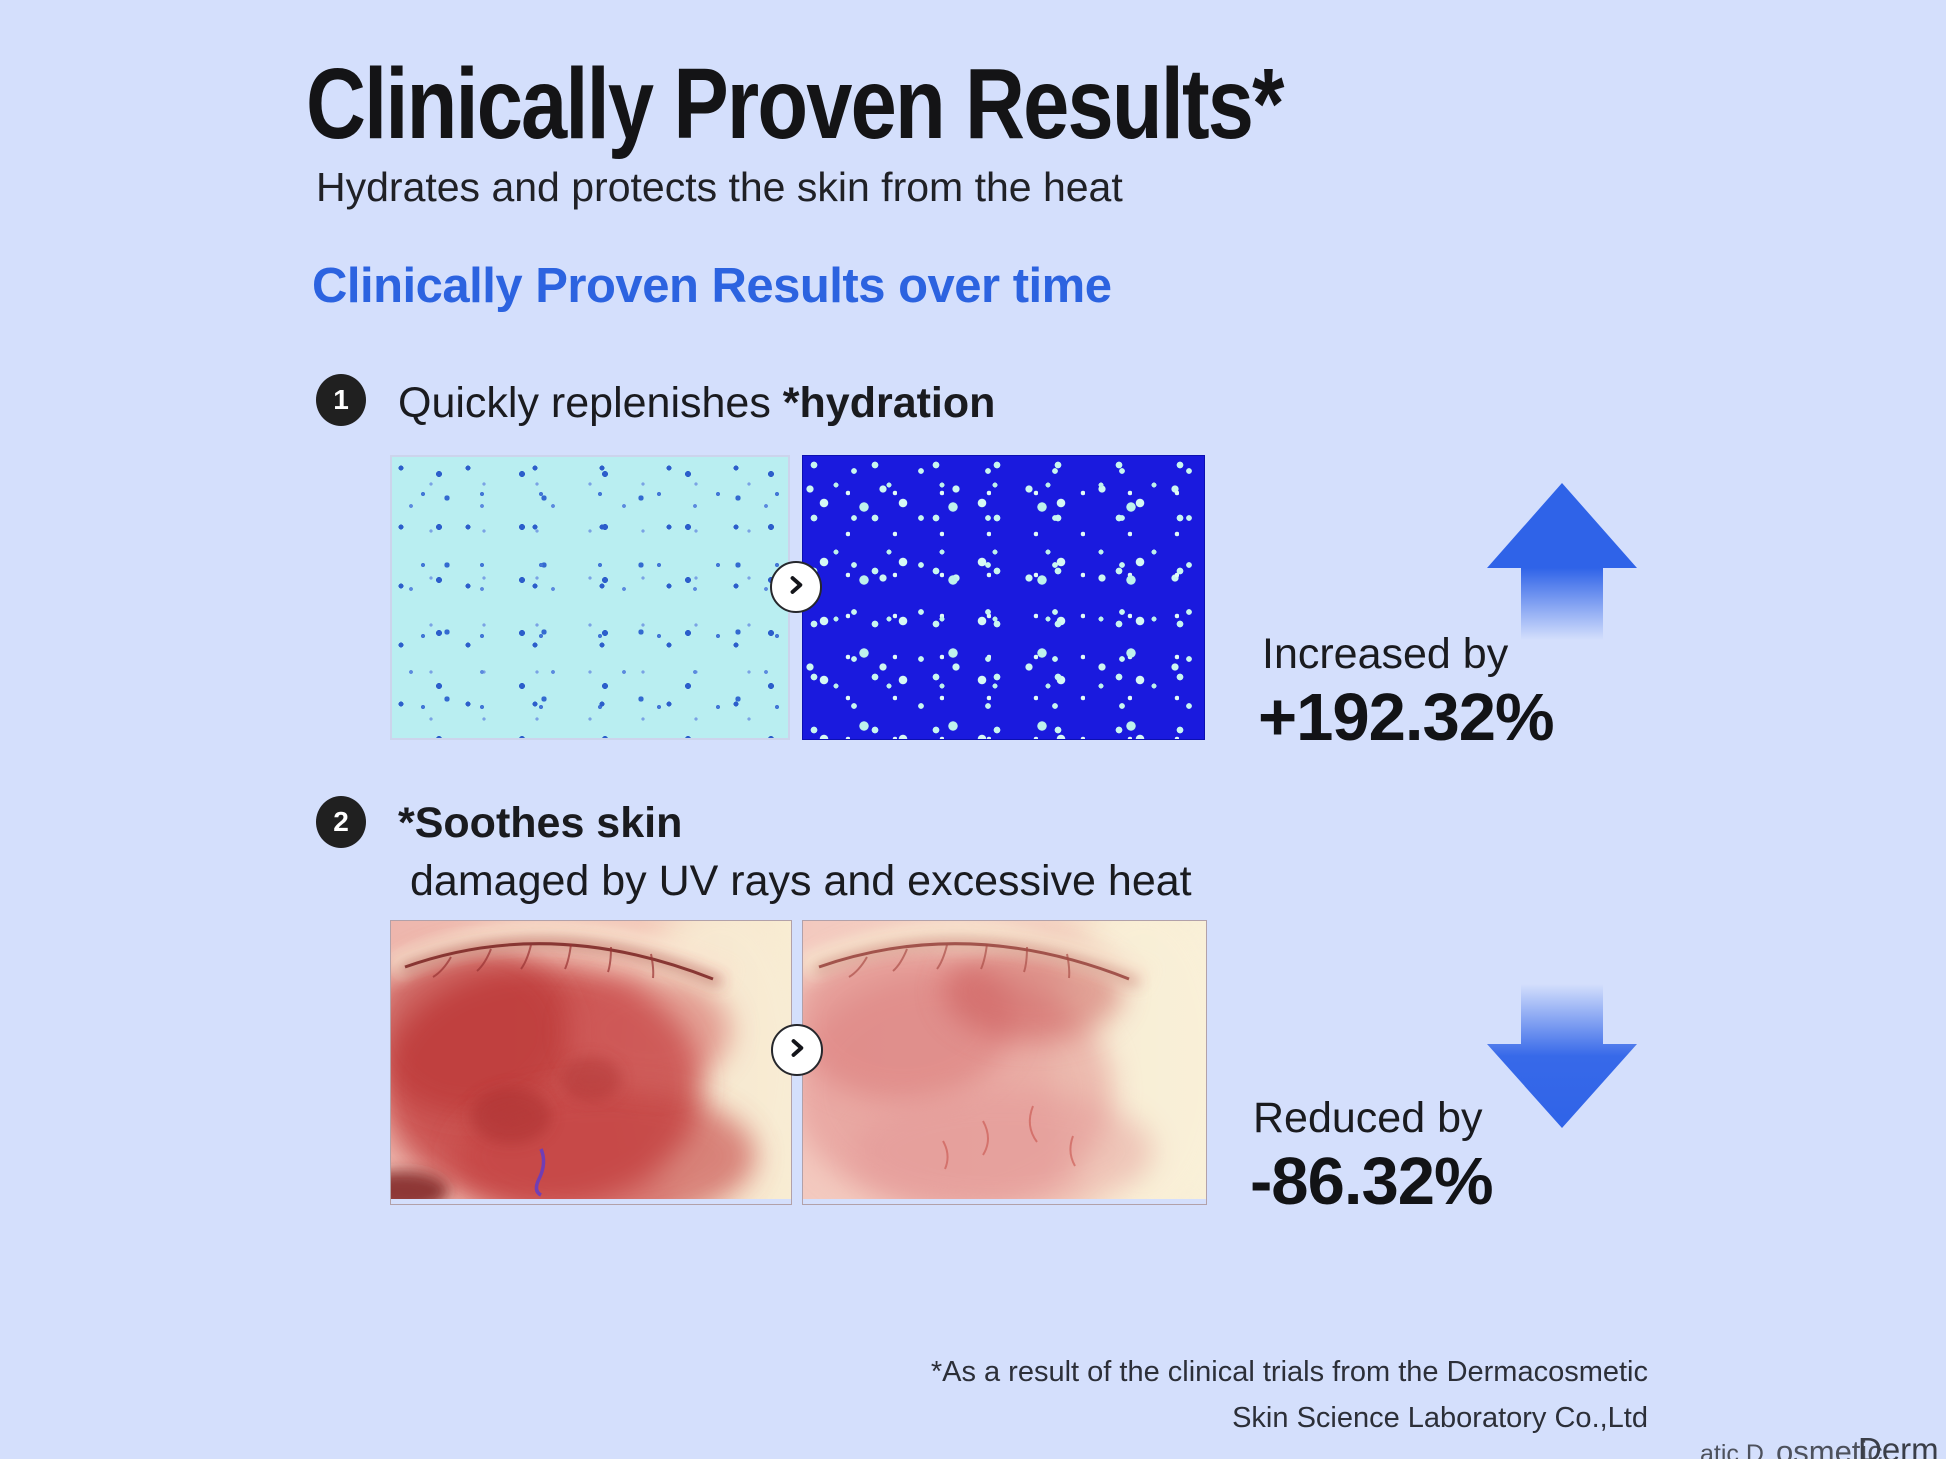 Image resolution: width=1946 pixels, height=1459 pixels. I want to click on result-2-number-badge: 2, so click(341, 822).